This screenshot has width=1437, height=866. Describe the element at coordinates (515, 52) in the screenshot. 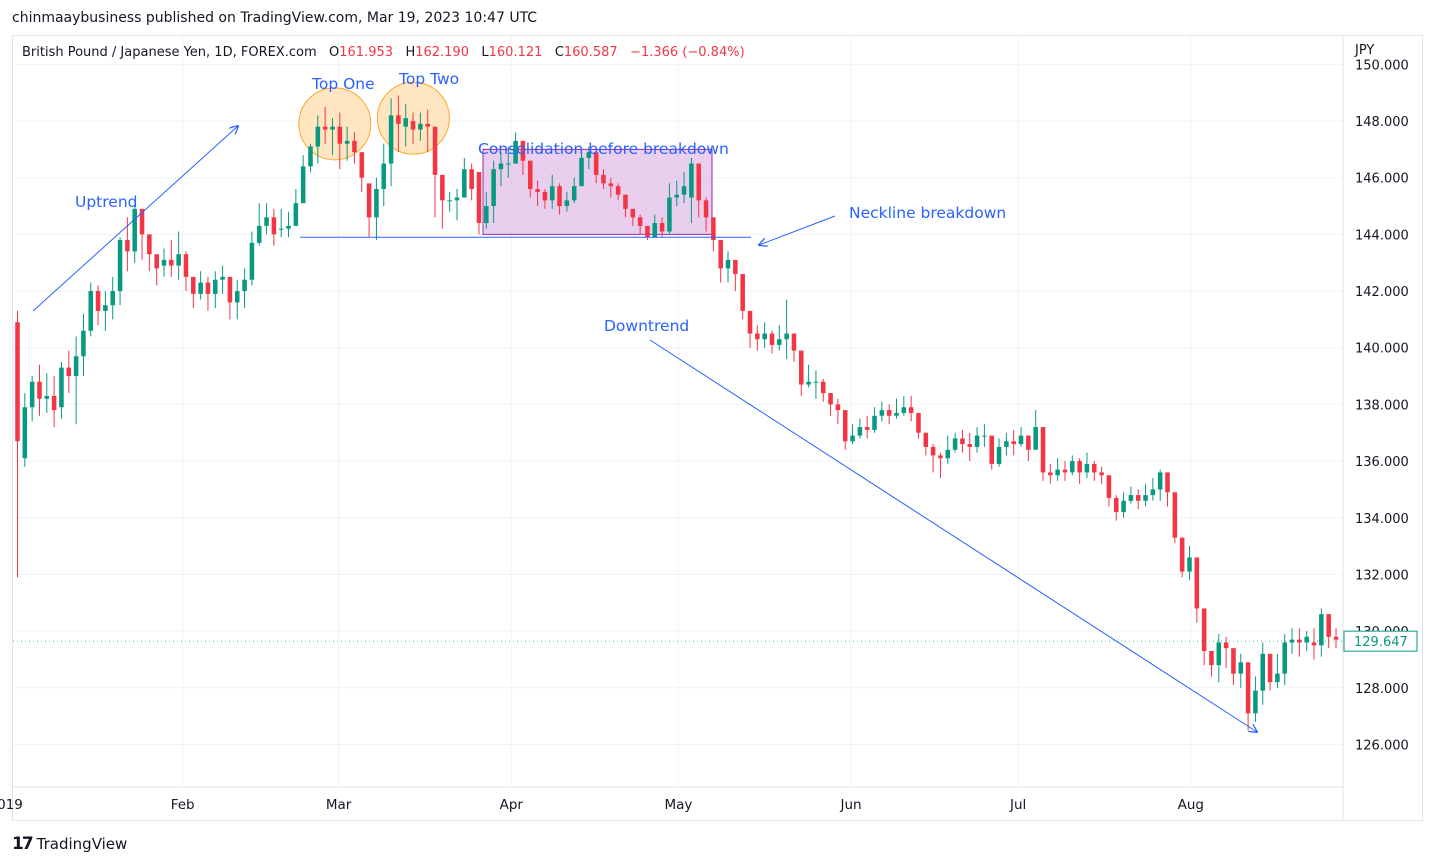

I see `low-value: 160.121` at that location.